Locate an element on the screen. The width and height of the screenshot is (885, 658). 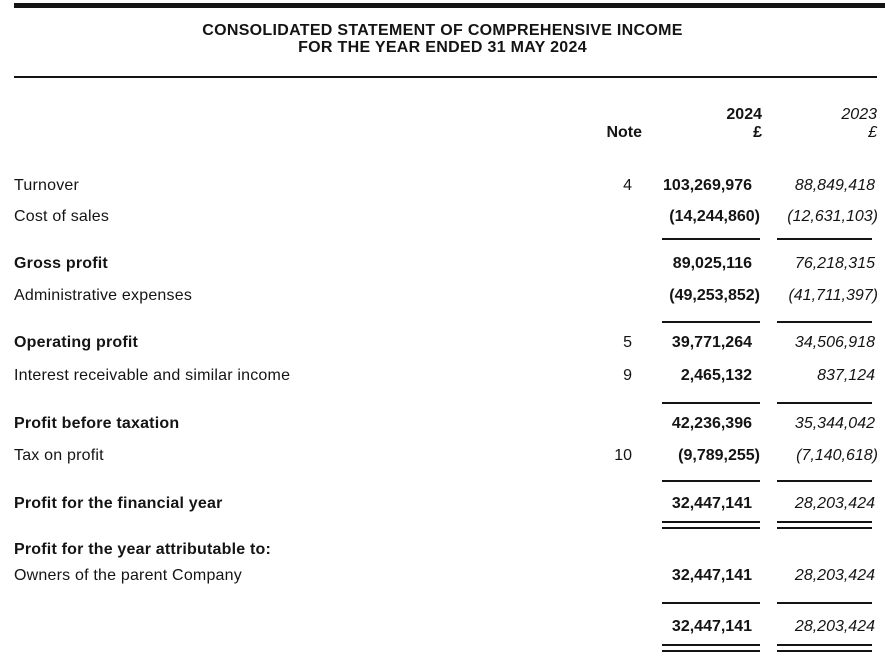
row-attributable-total: 32,447,141 28,203,424 is located at coordinates (442, 627).